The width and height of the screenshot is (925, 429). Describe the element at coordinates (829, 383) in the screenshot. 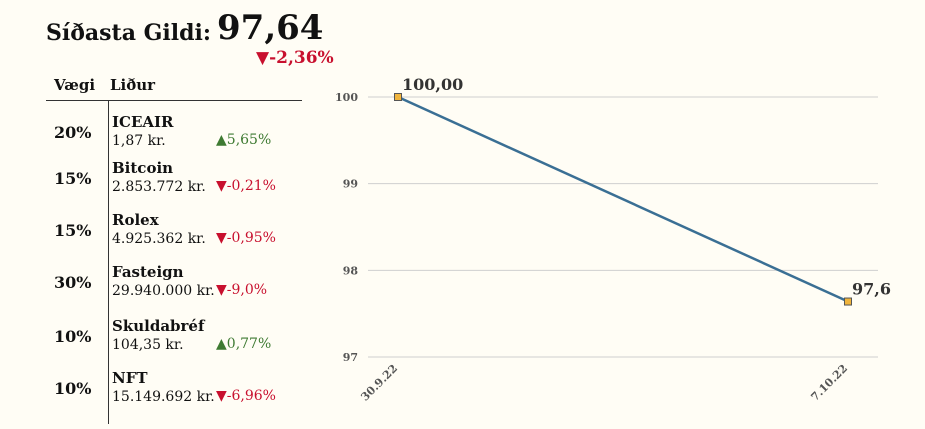

I see `x-tick-label: 7.10.22` at that location.